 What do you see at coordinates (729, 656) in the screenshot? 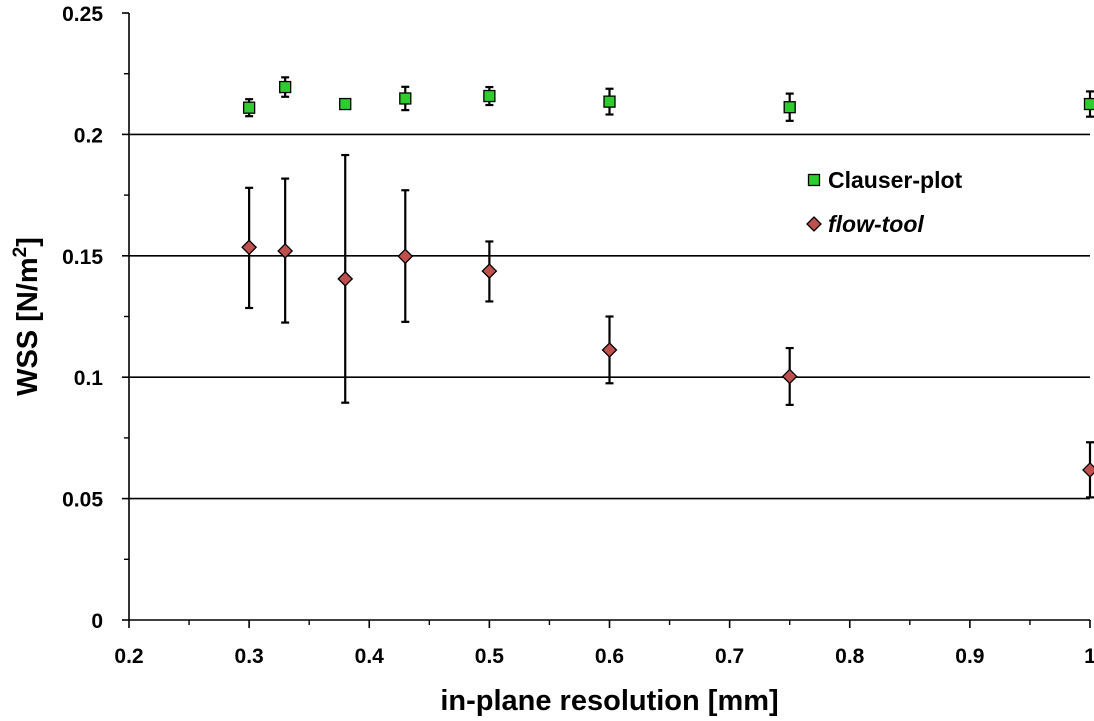
I see `x-tick-label: 0.7` at bounding box center [729, 656].